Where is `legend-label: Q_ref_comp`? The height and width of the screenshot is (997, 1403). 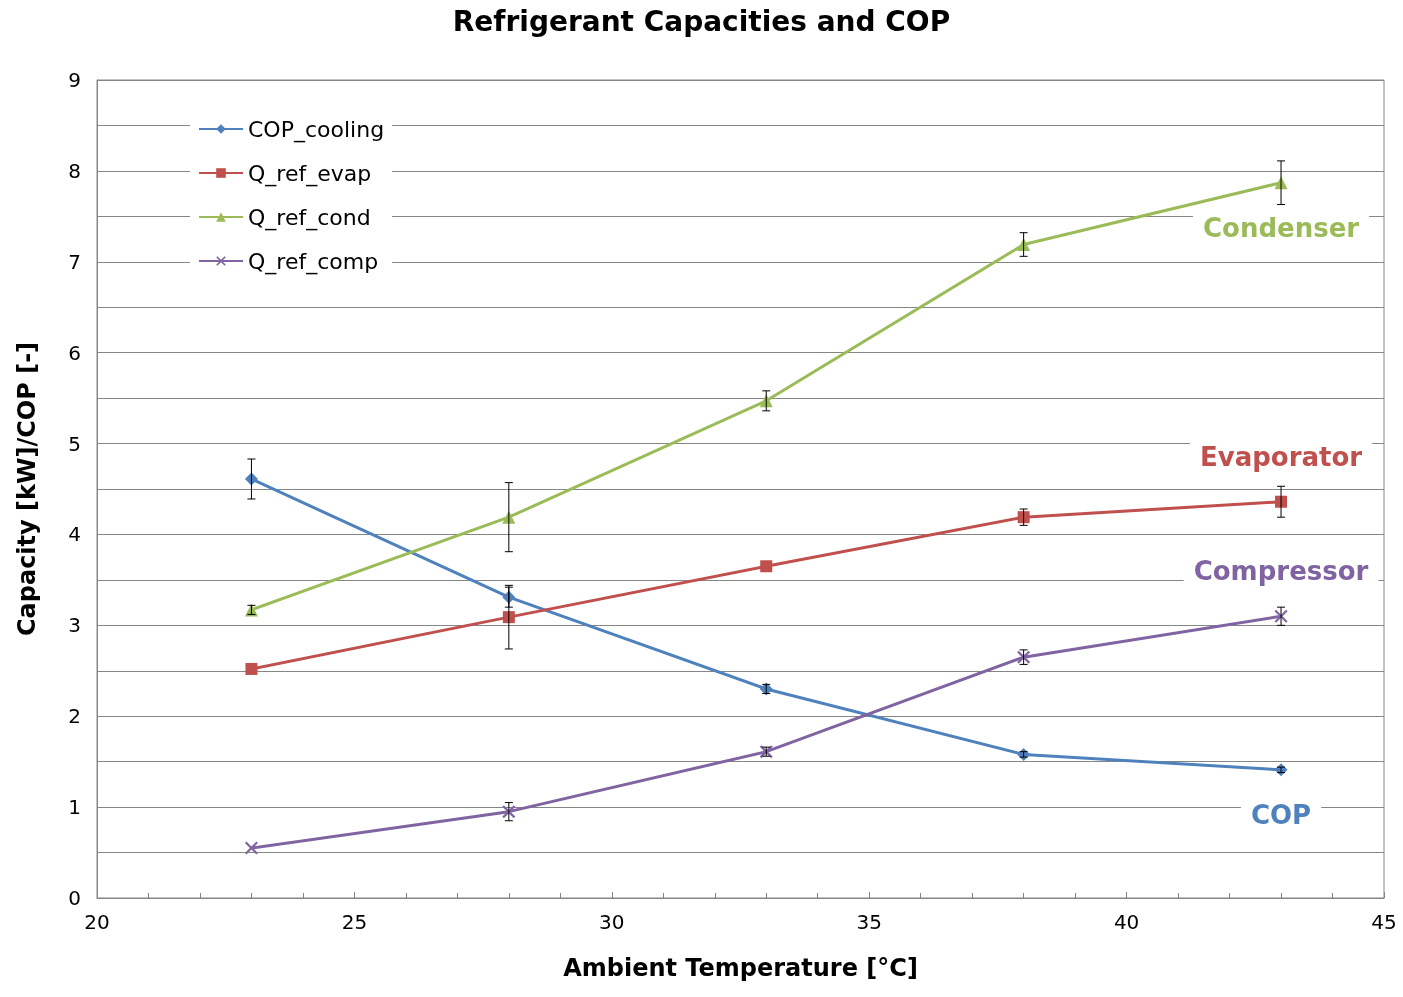
legend-label: Q_ref_comp is located at coordinates (313, 261).